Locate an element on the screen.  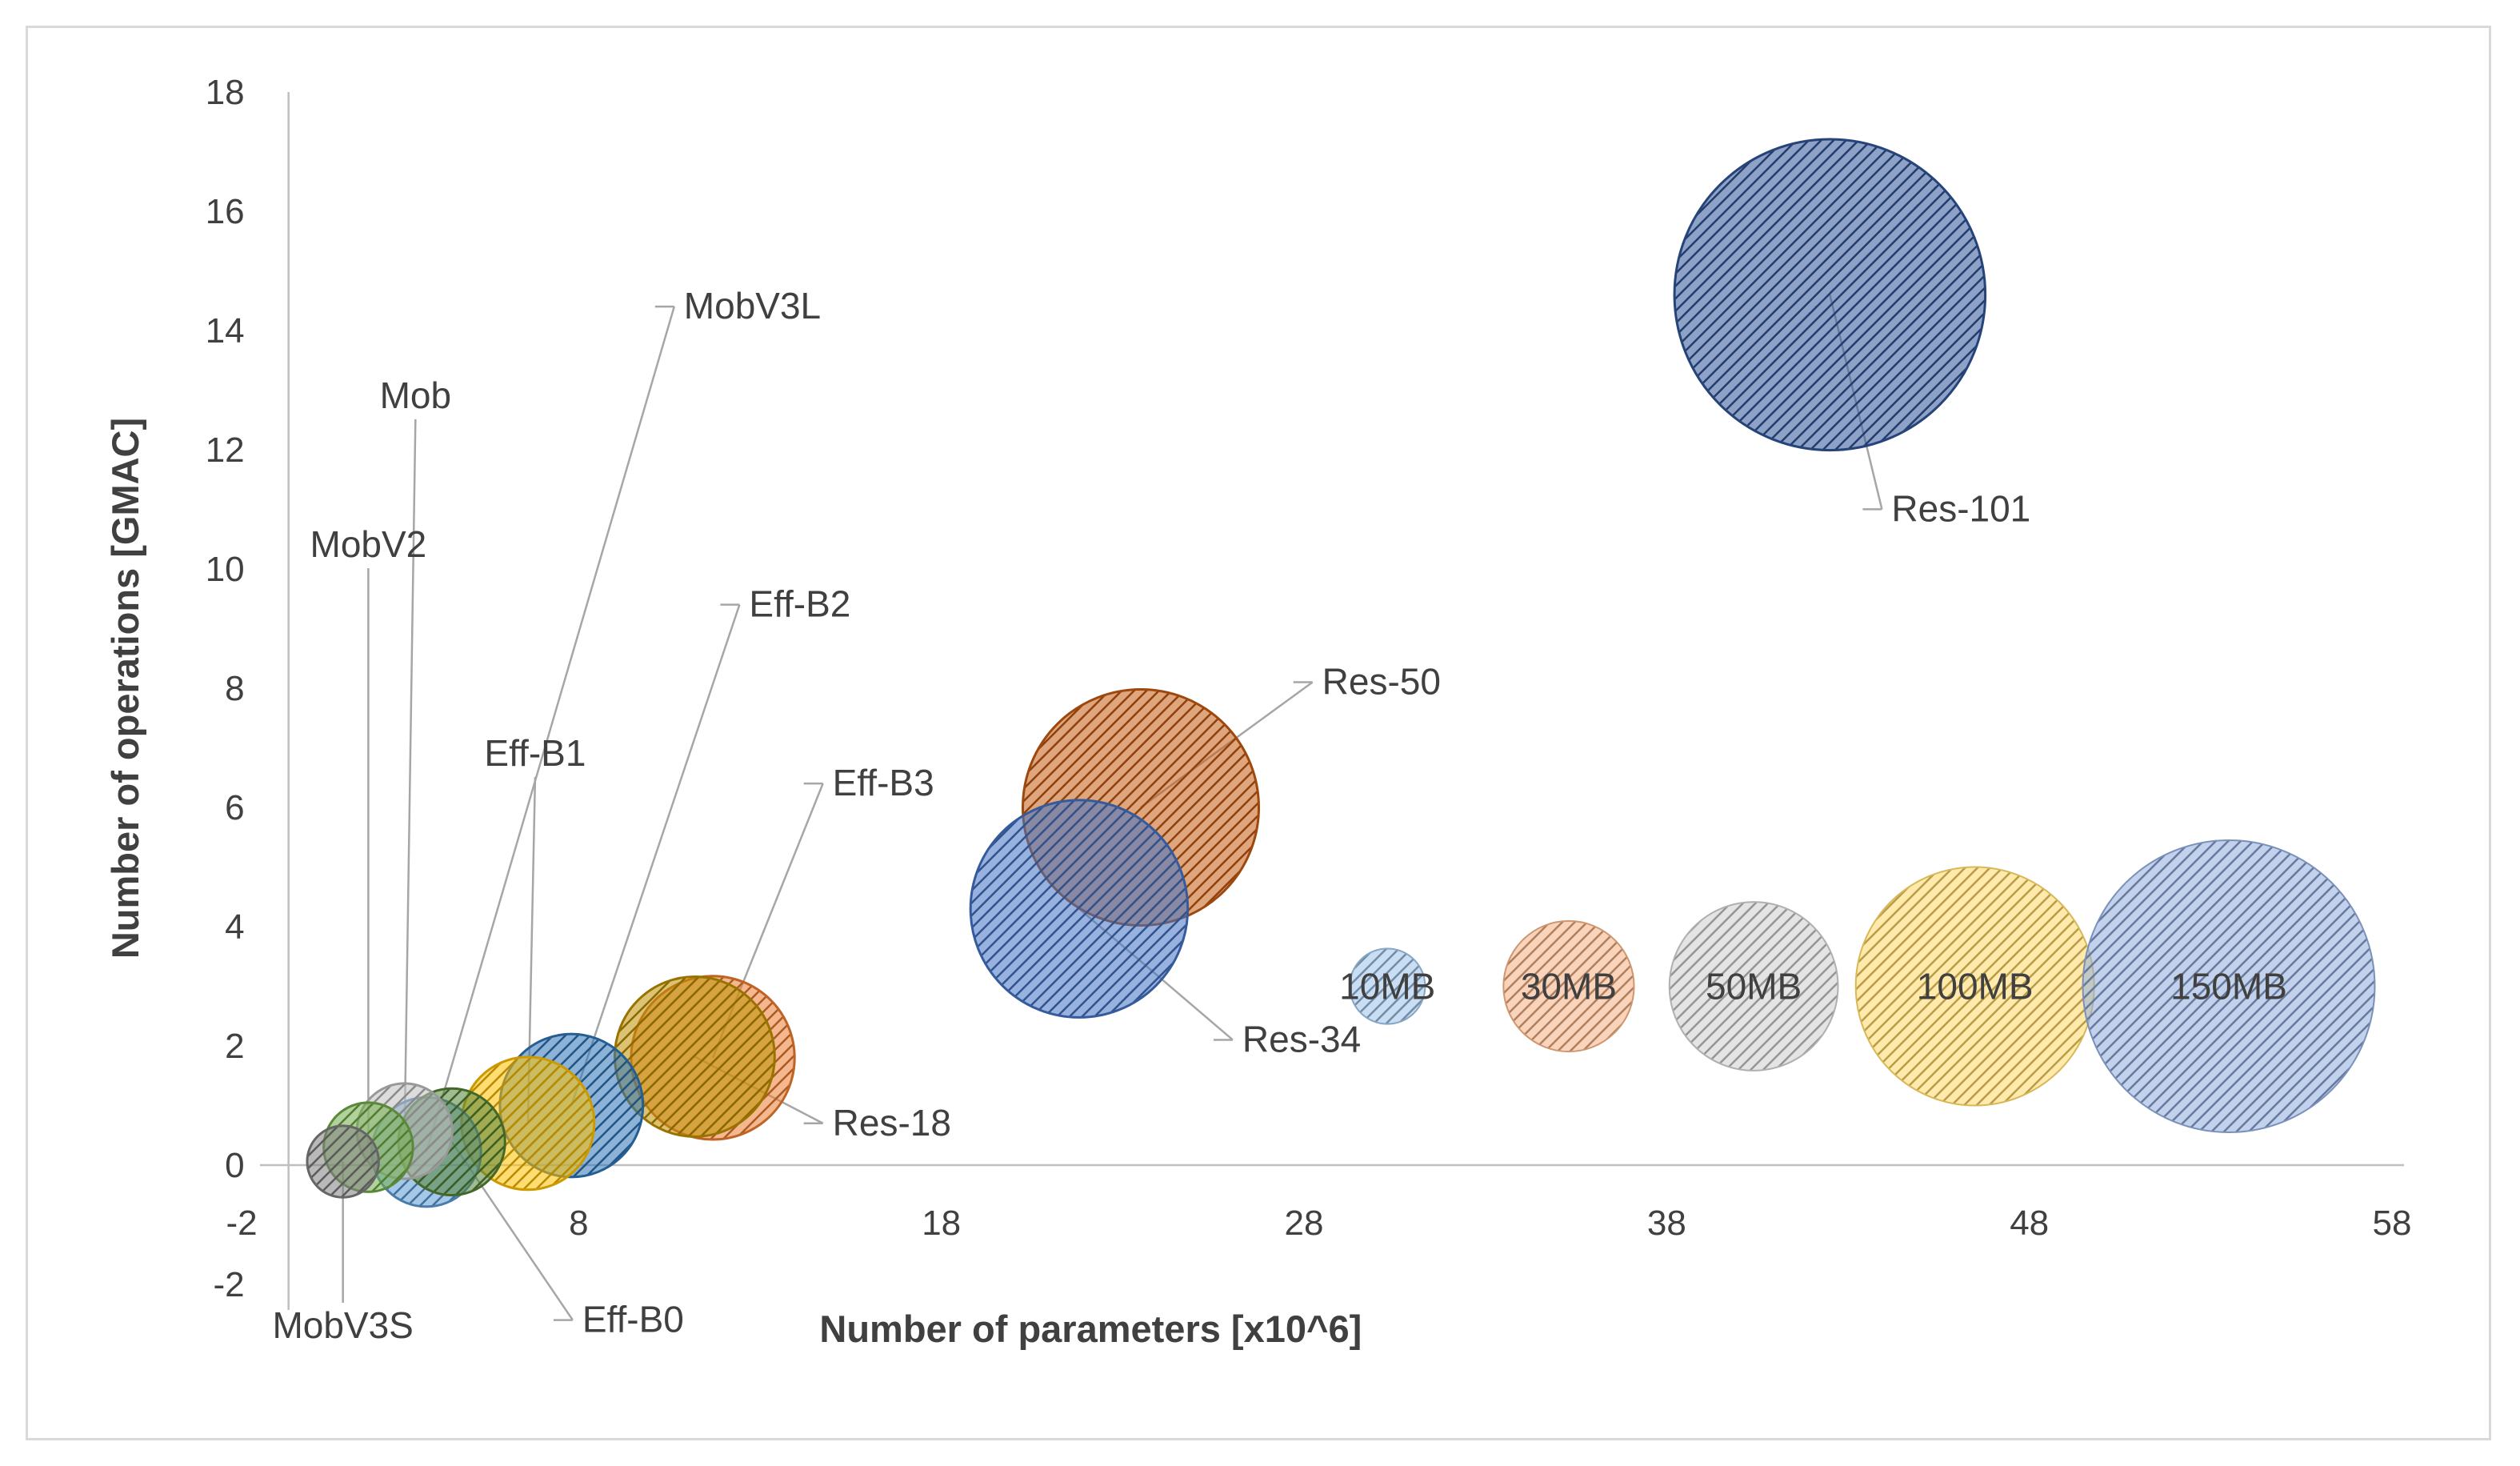
y-tick-label: 4 is located at coordinates (234, 927).